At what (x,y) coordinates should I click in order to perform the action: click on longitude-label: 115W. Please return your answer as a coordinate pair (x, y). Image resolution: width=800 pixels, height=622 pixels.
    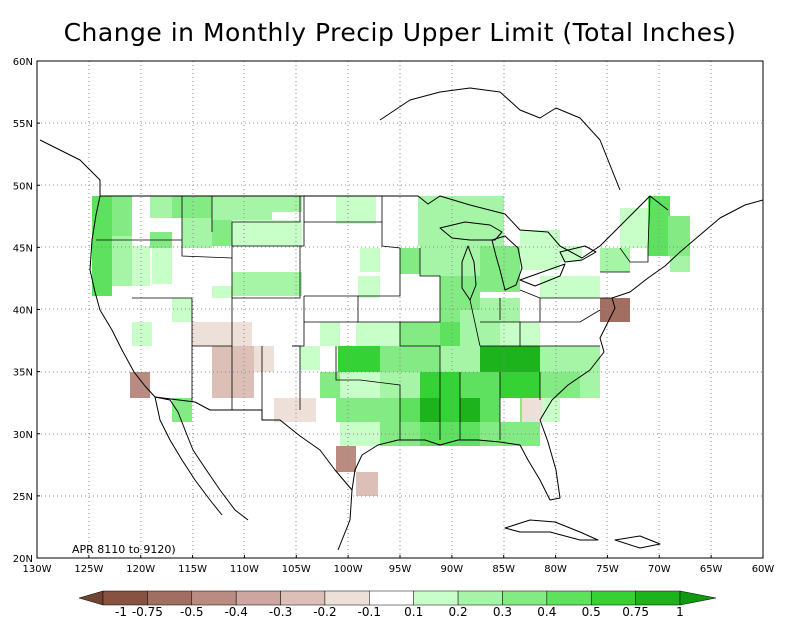
    Looking at the image, I should click on (192, 569).